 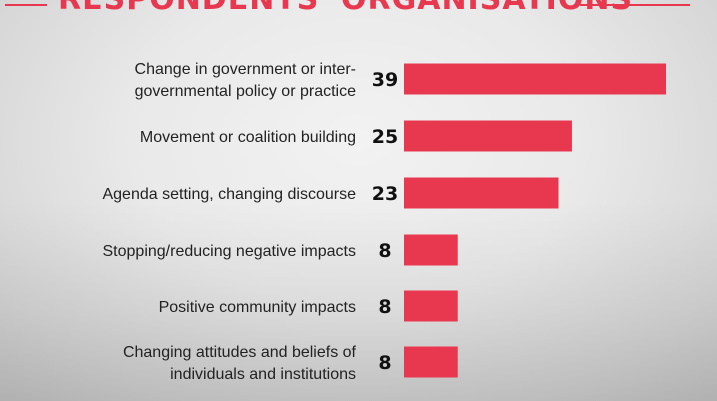 What do you see at coordinates (229, 194) in the screenshot?
I see `category-label: Agenda setting, changing discourse` at bounding box center [229, 194].